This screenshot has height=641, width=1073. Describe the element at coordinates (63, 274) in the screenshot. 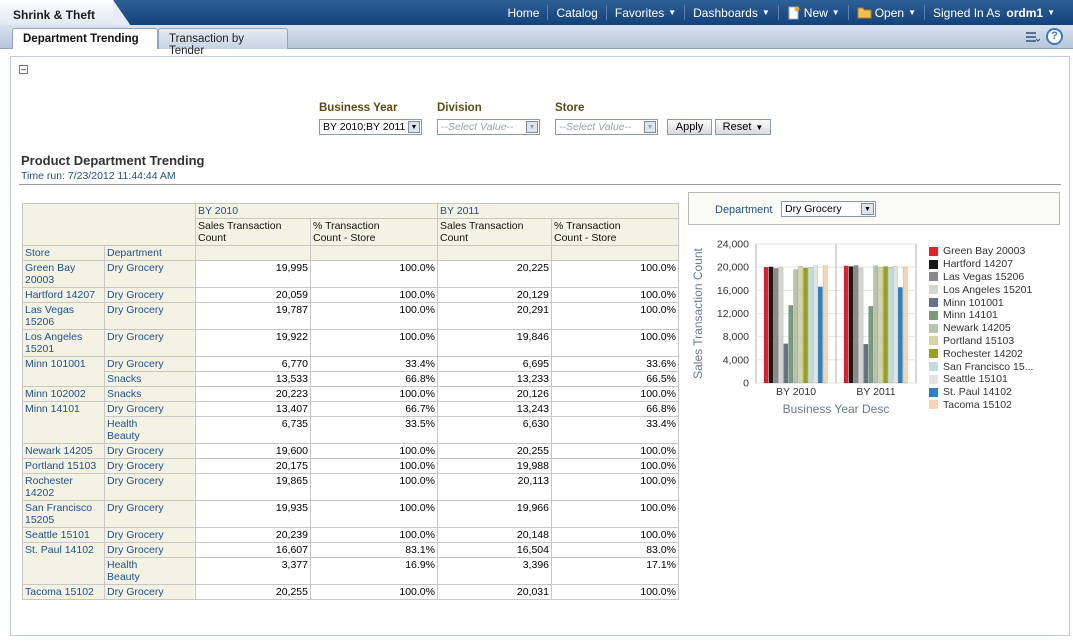

I see `store-cell: Green Bay 20003` at that location.